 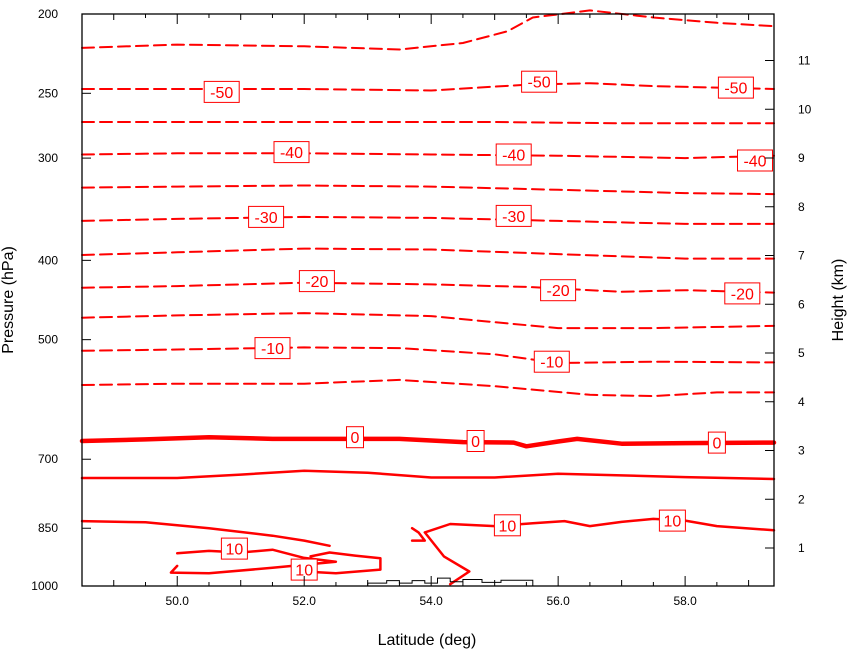 I want to click on height-tick-label: 8, so click(x=801, y=207).